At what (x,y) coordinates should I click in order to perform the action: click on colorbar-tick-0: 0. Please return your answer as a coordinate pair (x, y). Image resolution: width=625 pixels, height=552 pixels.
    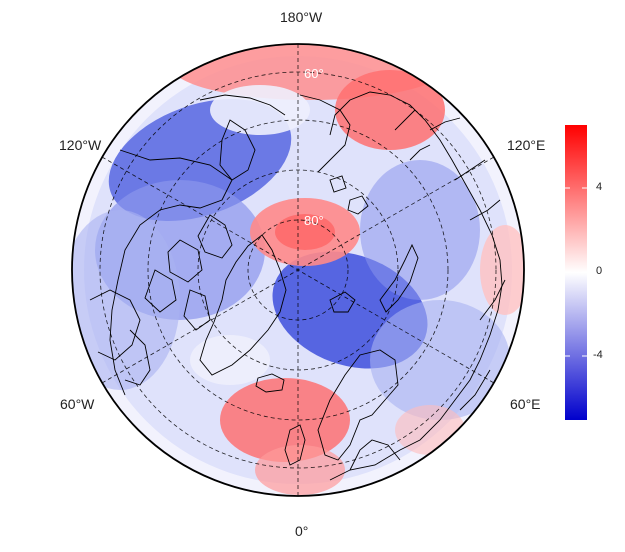
    Looking at the image, I should click on (599, 271).